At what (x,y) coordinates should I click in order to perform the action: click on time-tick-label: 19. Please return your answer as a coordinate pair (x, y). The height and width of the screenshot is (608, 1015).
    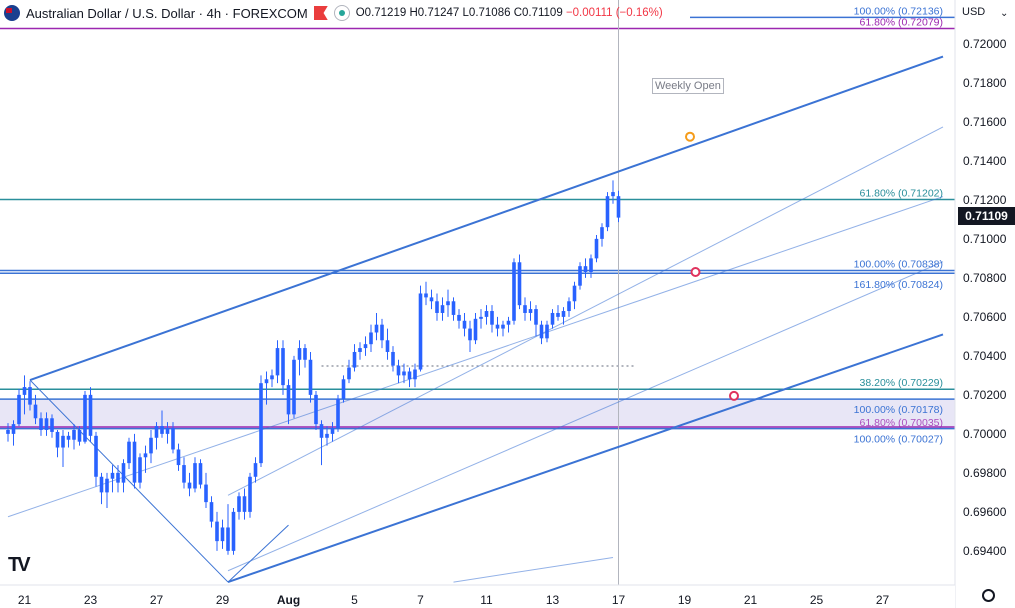
    Looking at the image, I should click on (685, 600).